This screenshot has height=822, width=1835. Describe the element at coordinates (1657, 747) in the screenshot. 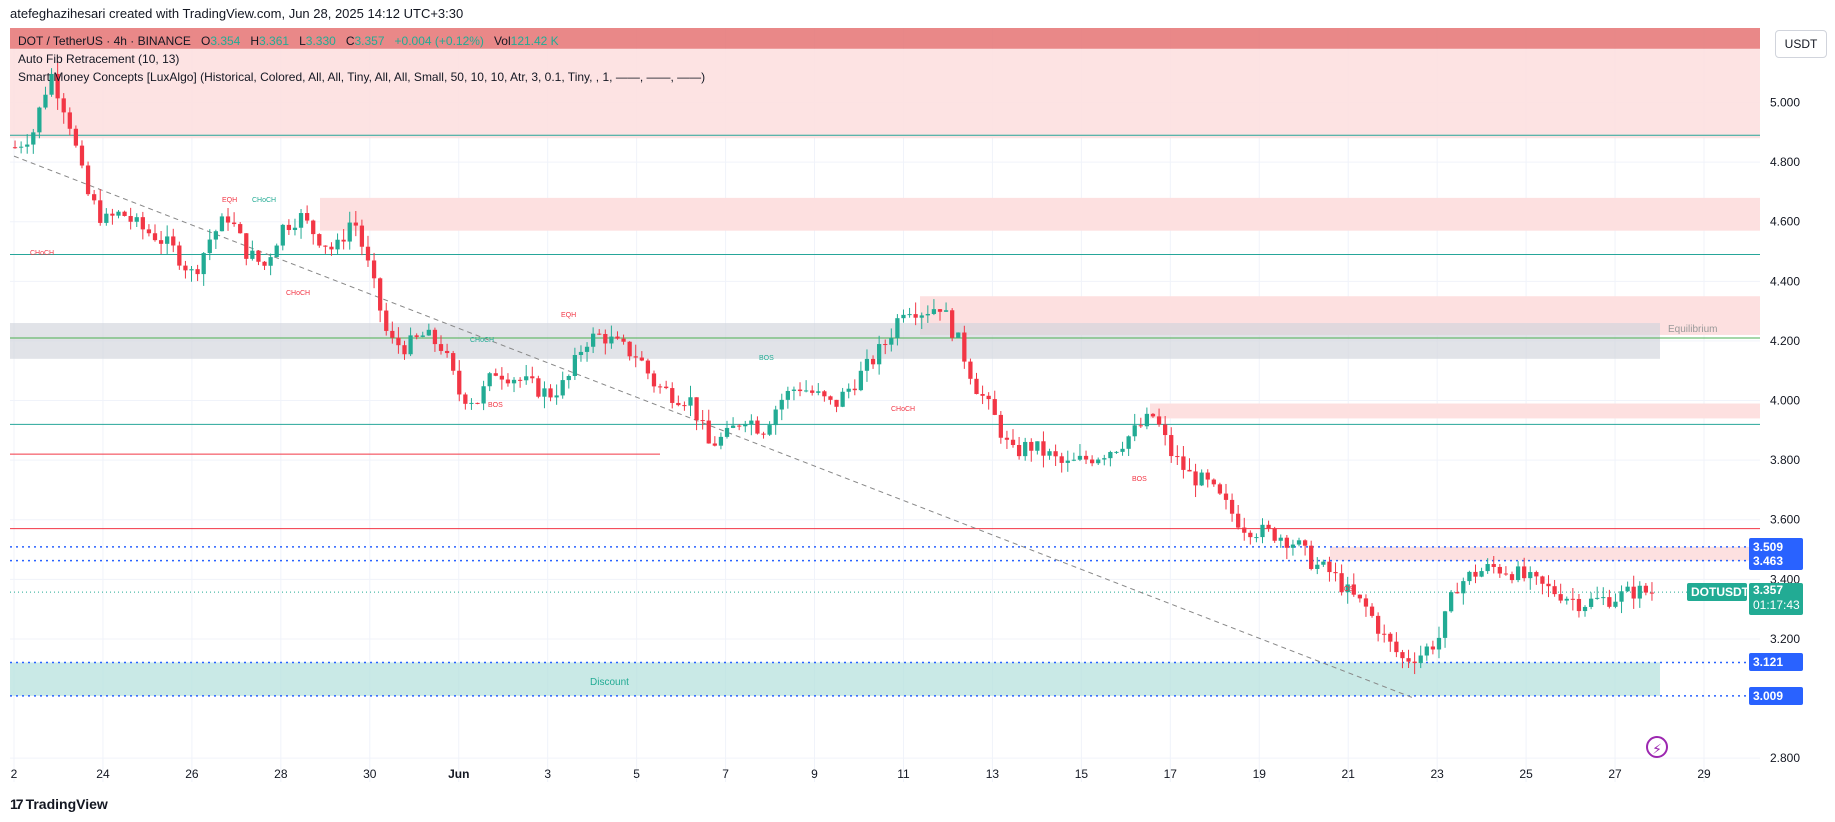

I see `lightning-icon: ⚡` at that location.